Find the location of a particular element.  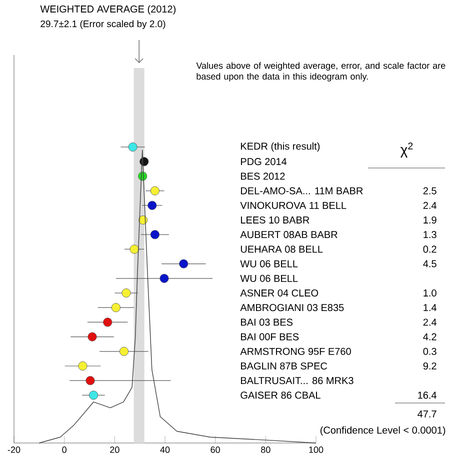

chart-title: WEIGHTED AVERAGE (2012) is located at coordinates (108, 10).